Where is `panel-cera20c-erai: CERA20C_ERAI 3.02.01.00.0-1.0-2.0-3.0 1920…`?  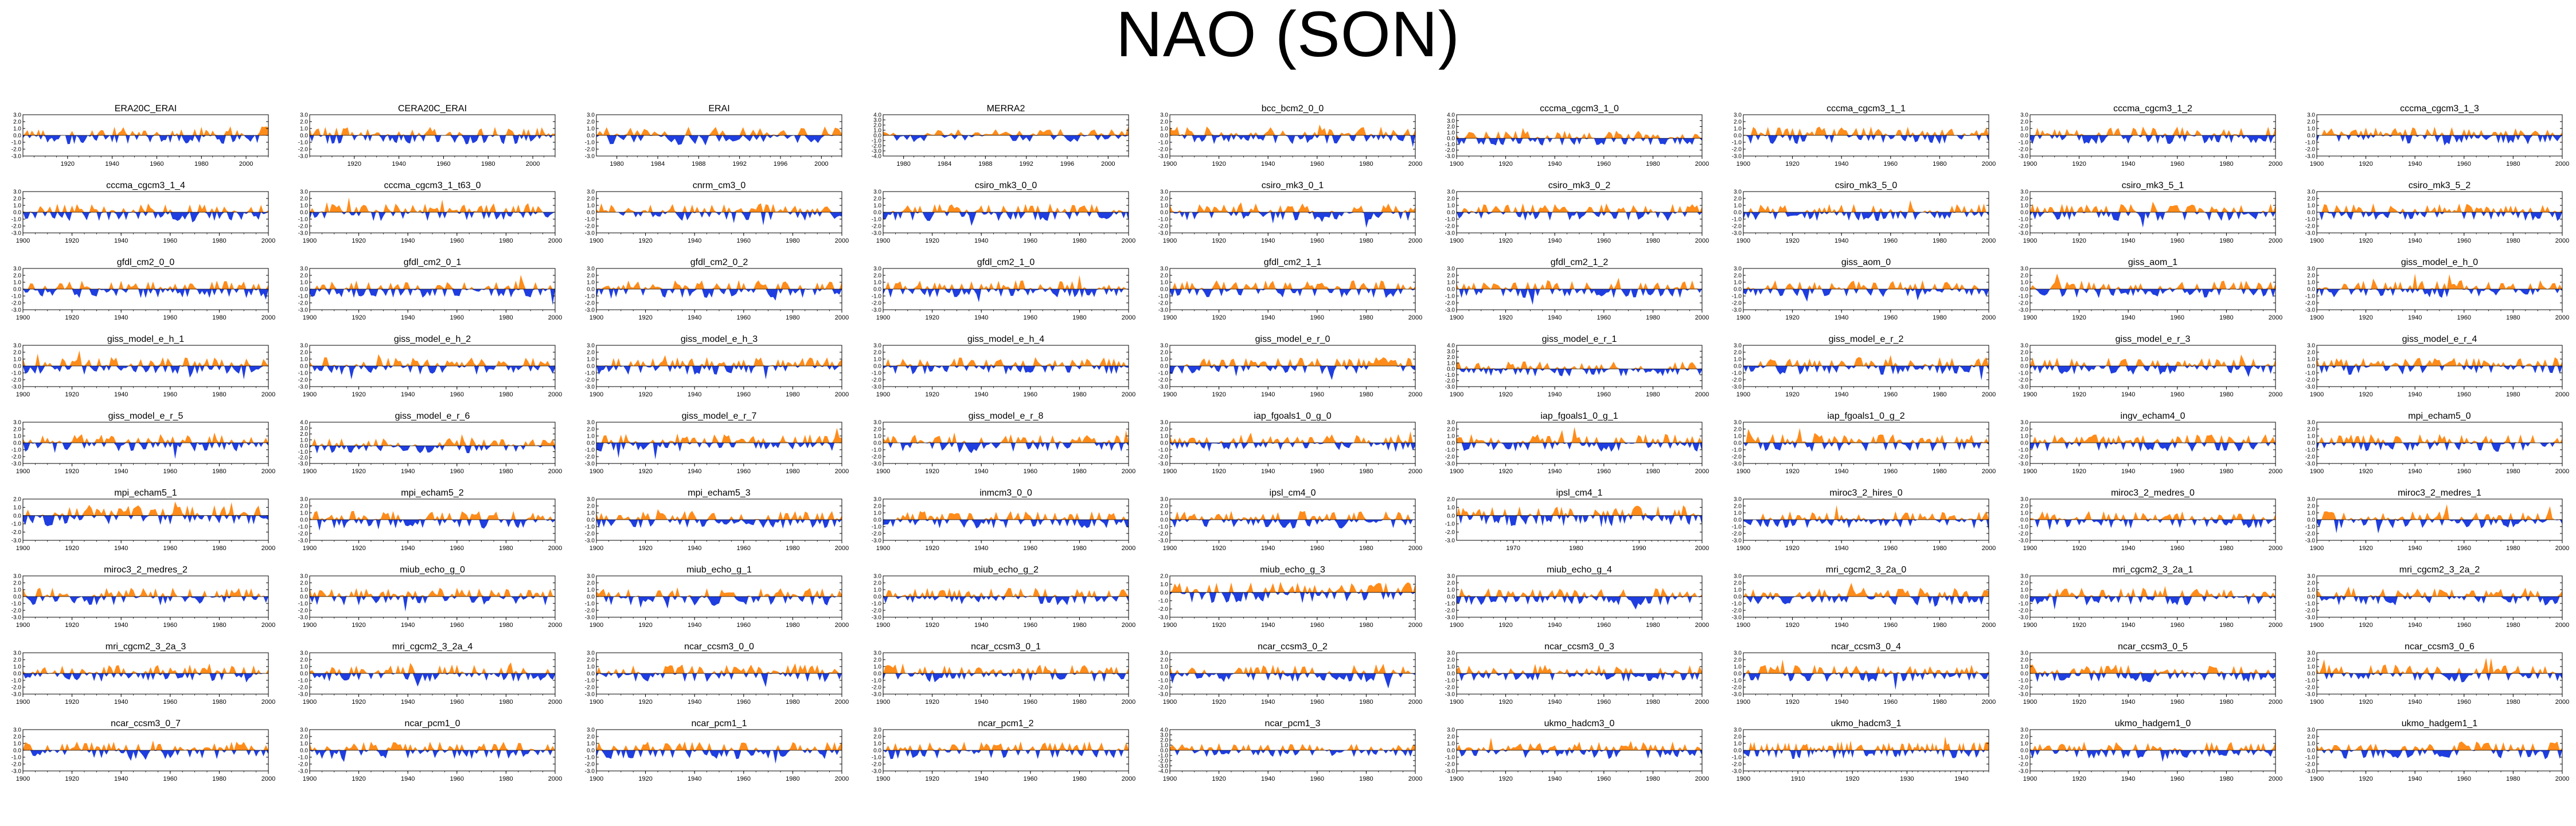
panel-cera20c-erai: CERA20C_ERAI 3.02.01.00.0-1.0-2.0-3.0 1920… is located at coordinates (427, 135).